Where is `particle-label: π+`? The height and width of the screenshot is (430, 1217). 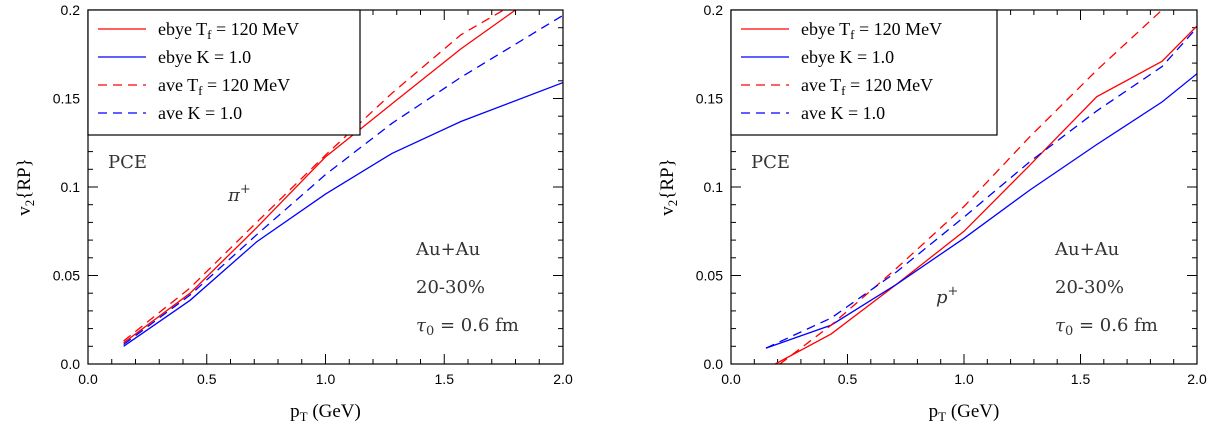 particle-label: π+ is located at coordinates (239, 194).